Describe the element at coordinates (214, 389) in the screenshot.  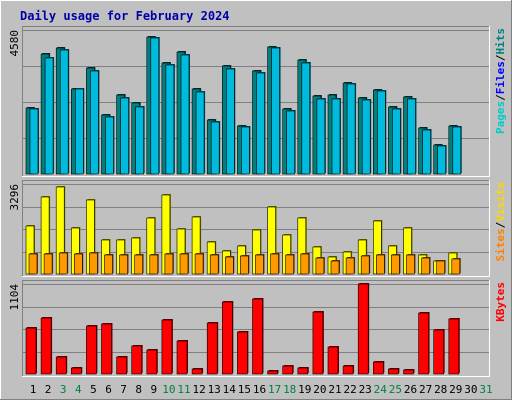
I see `x-tick-label: 13` at that location.